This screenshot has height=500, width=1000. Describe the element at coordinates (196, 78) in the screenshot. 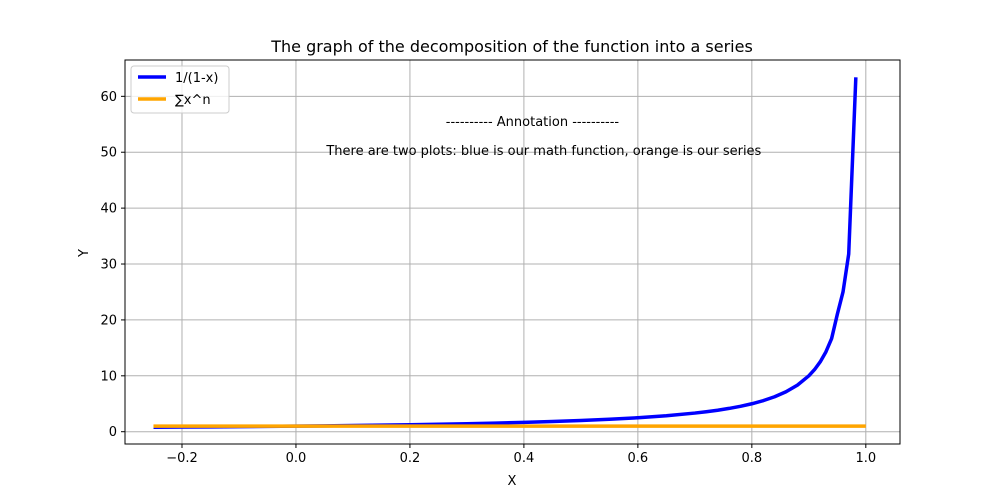

I see `legend-label-function: 1/(1-x)` at that location.